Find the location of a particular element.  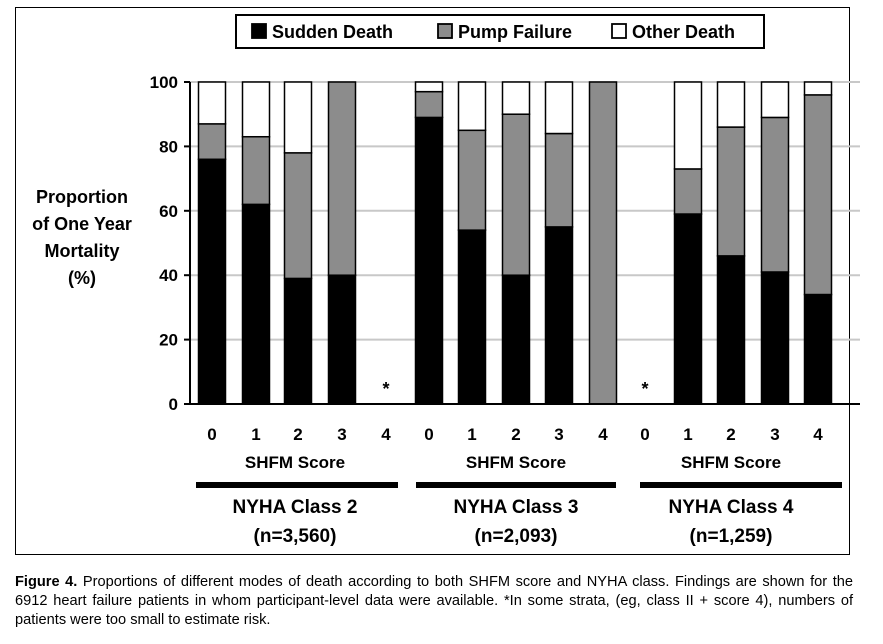

group-count-1: (n=3,560) is located at coordinates (295, 536).